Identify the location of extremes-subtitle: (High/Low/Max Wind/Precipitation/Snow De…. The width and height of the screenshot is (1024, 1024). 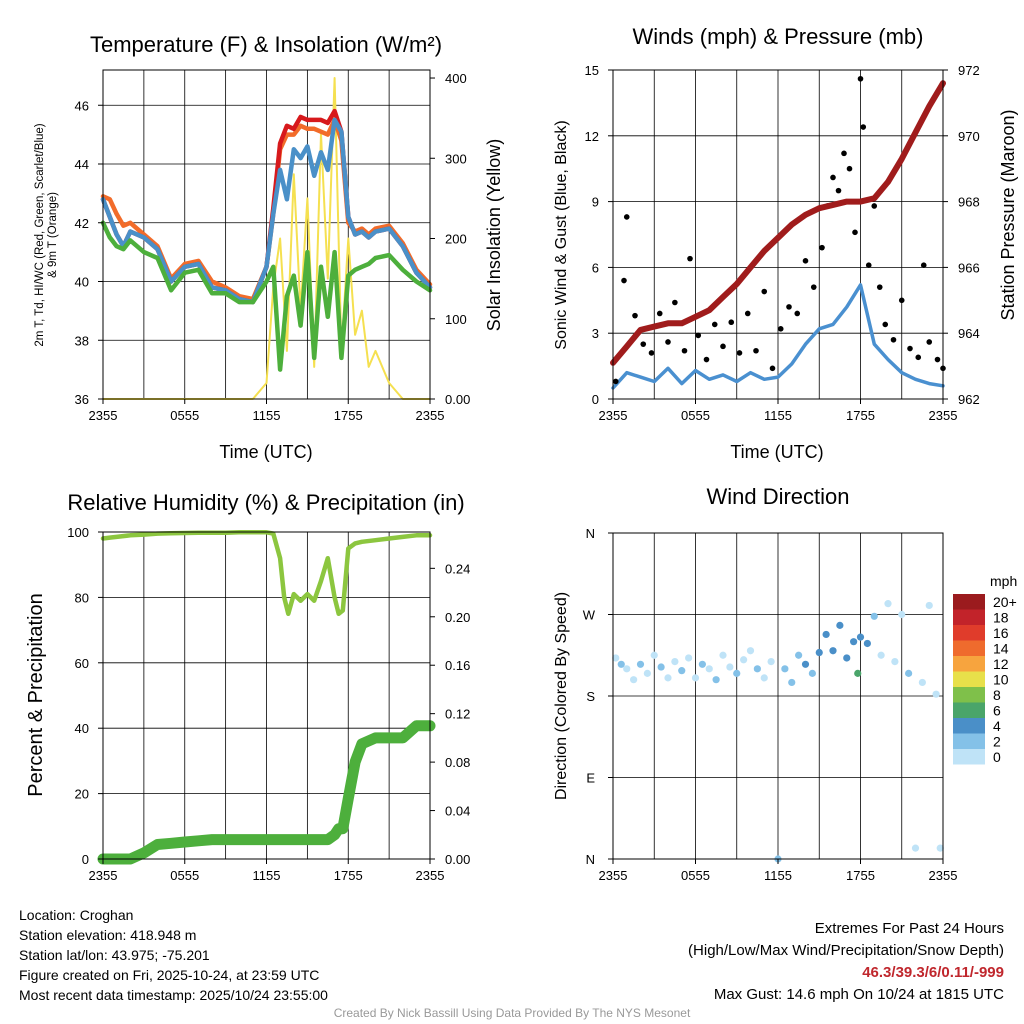
(846, 950).